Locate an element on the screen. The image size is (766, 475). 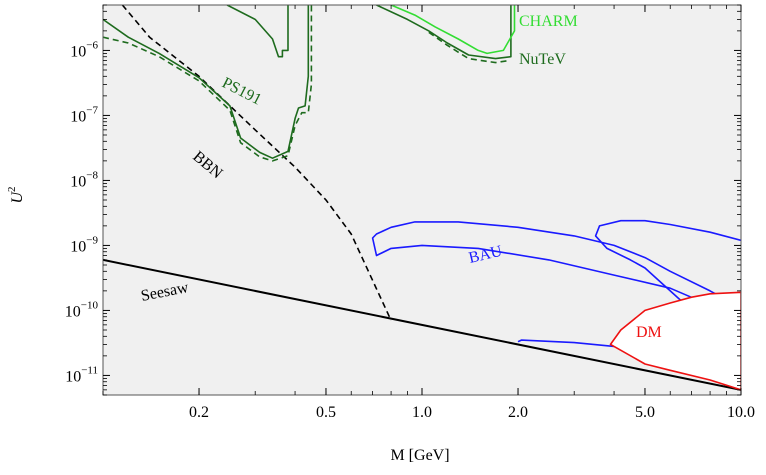
y-axis-label-sup: 2 is located at coordinates (12, 189).